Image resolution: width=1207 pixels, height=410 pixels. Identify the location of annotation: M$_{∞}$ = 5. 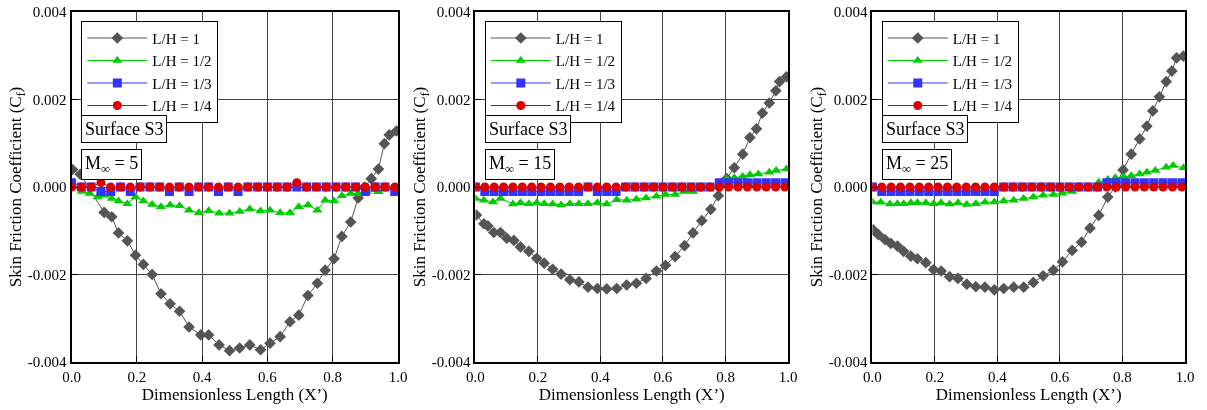
(112, 164).